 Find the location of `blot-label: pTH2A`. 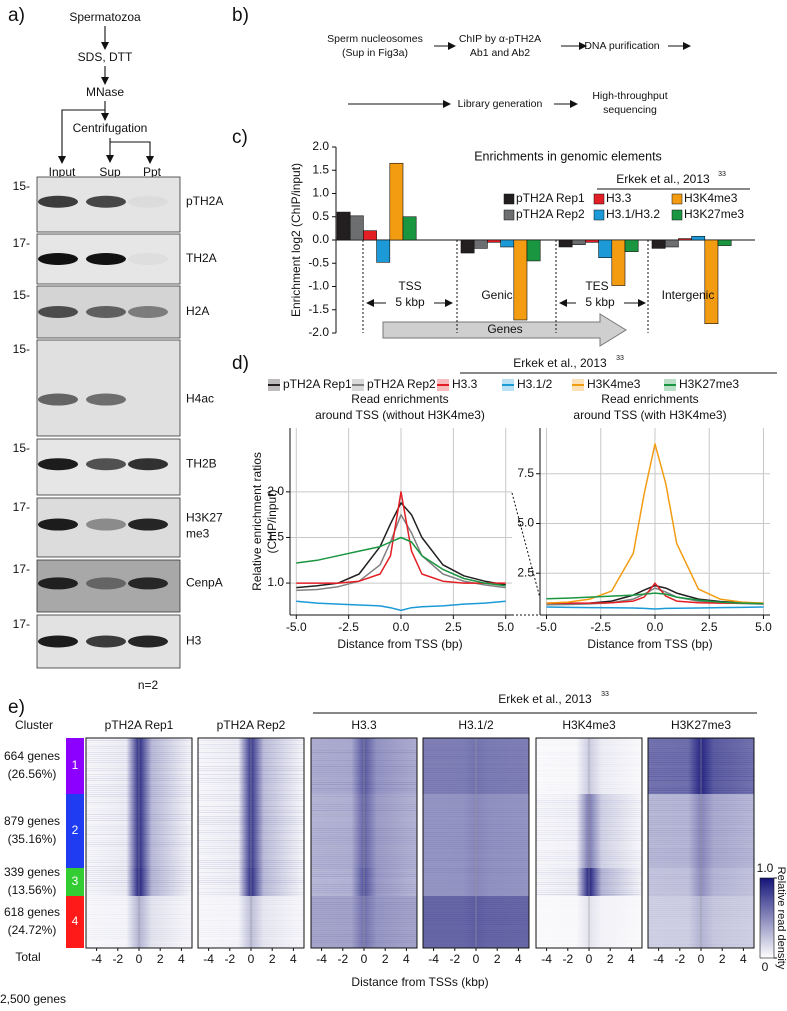

blot-label: pTH2A is located at coordinates (204, 201).